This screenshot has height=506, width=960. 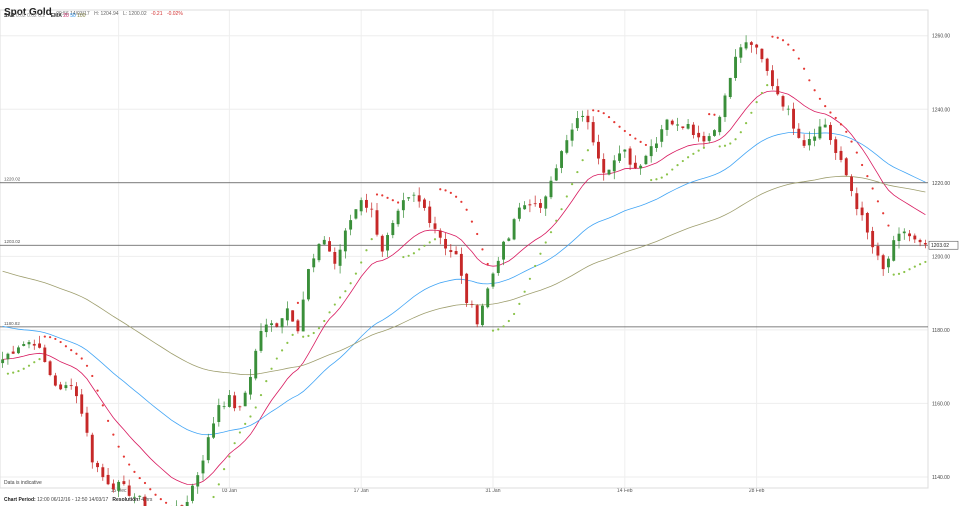 I want to click on indicative-note: Data is indicative, so click(x=23, y=483).